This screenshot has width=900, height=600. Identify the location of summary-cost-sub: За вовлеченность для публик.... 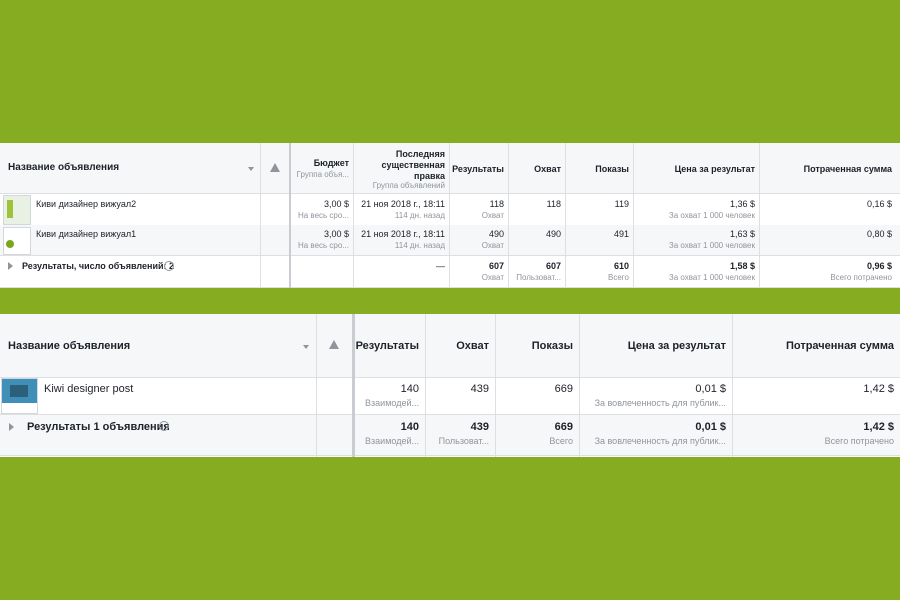
(660, 441).